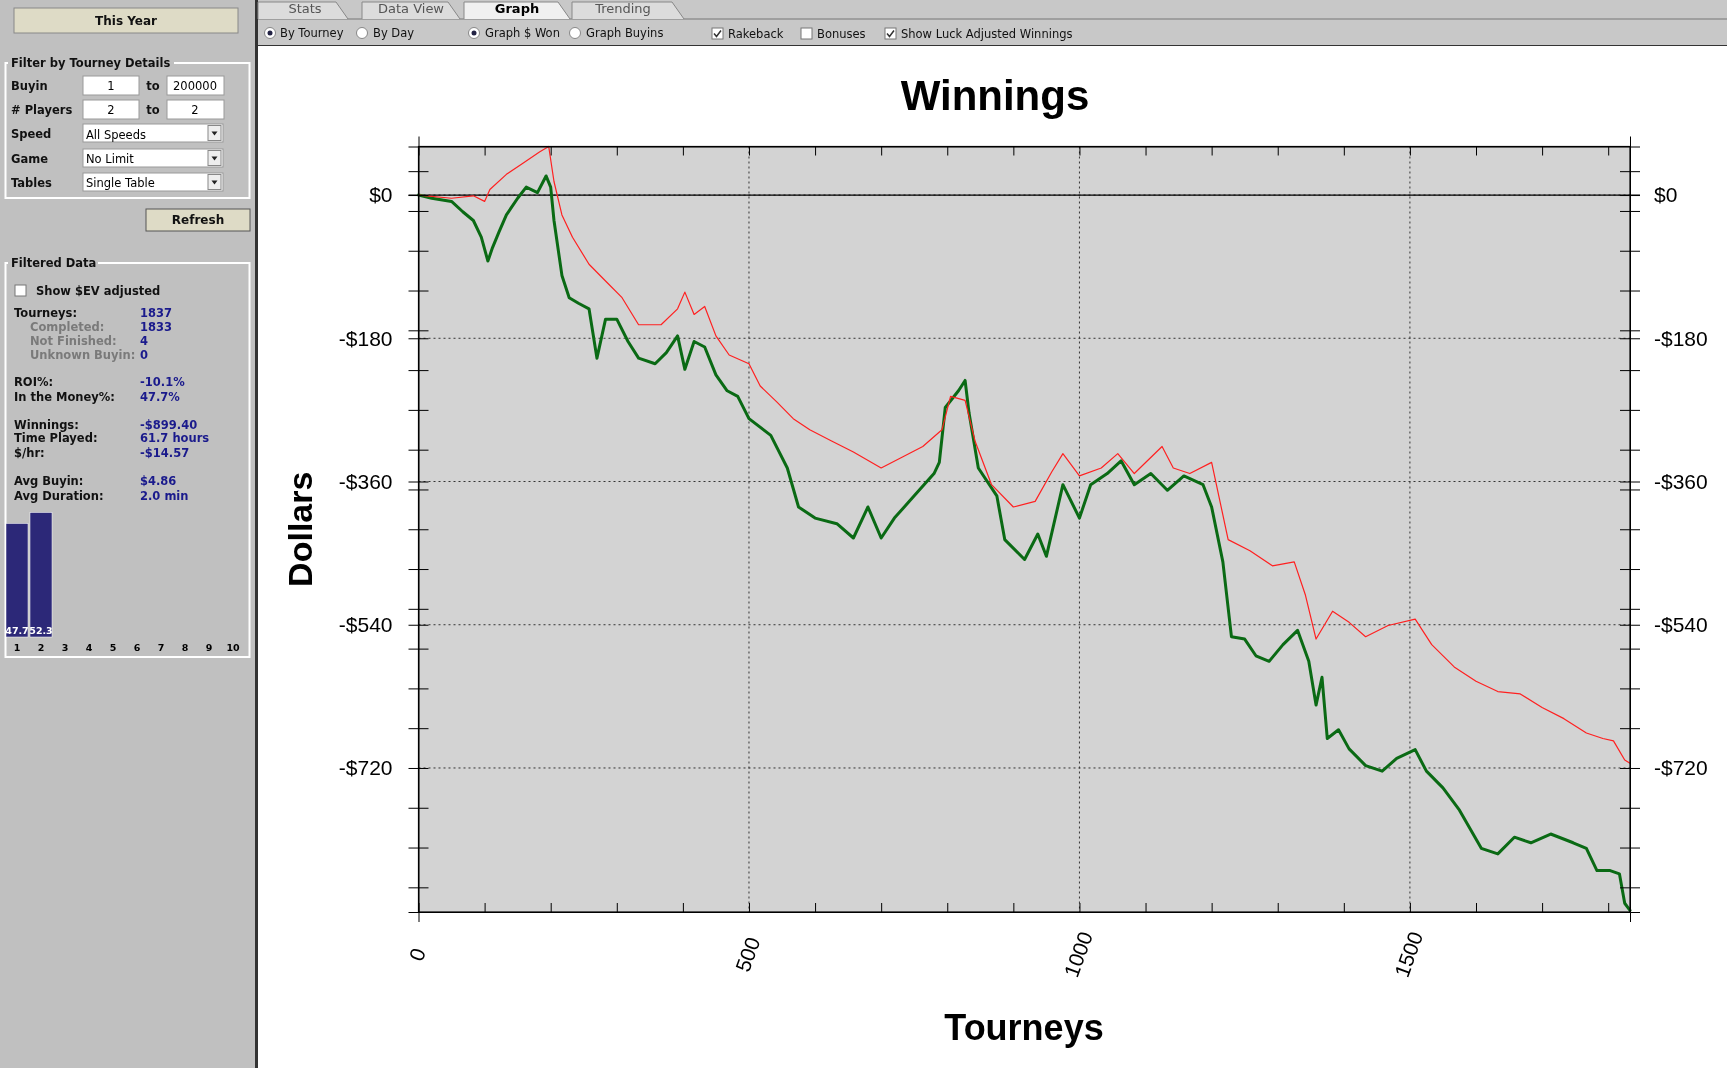 This screenshot has width=1727, height=1068. What do you see at coordinates (64, 397) in the screenshot?
I see `text: In the Money%:` at bounding box center [64, 397].